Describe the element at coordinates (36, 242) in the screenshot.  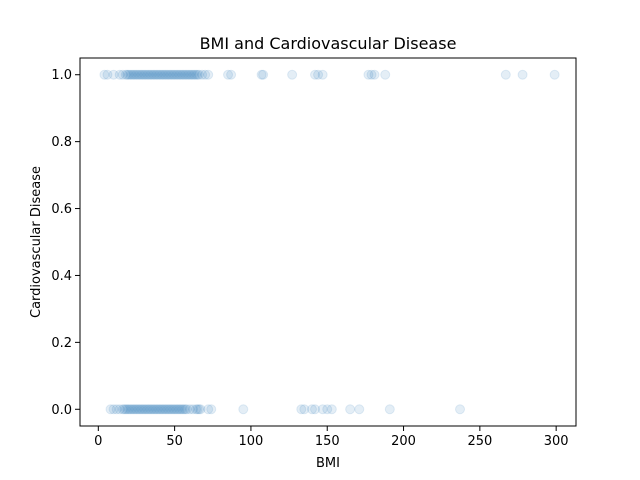
I see `y-axis-label: Cardiovascular Disease` at that location.